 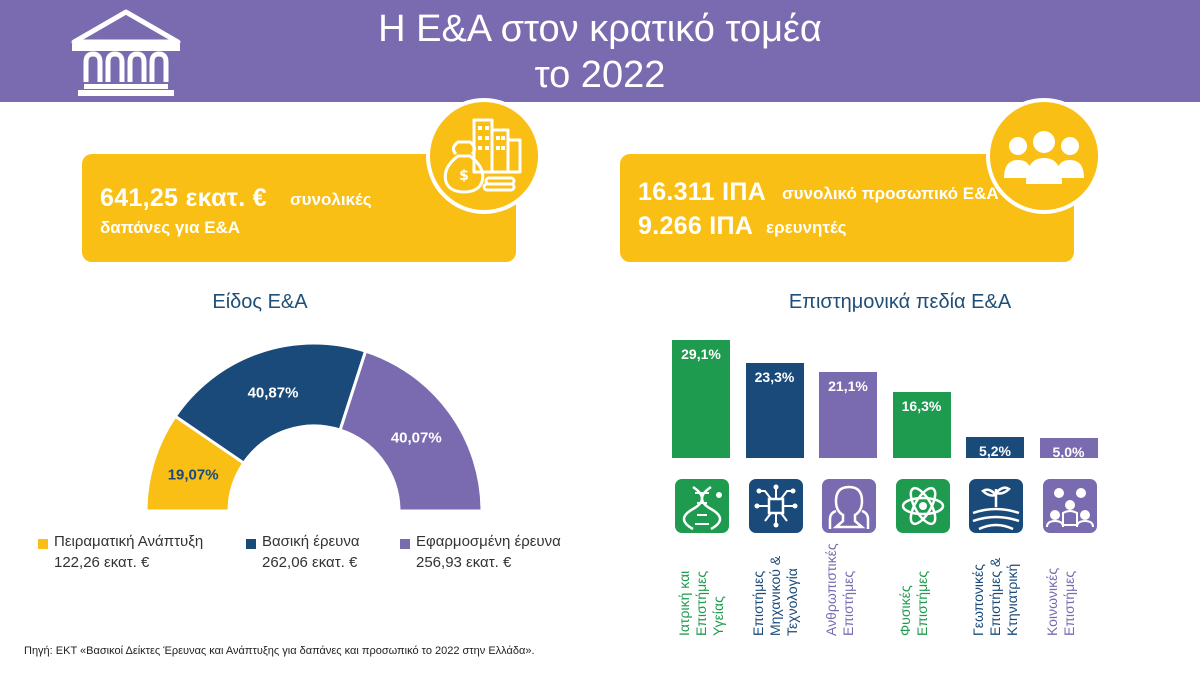 What do you see at coordinates (996, 506) in the screenshot?
I see `farm-field-sprout-icon` at bounding box center [996, 506].